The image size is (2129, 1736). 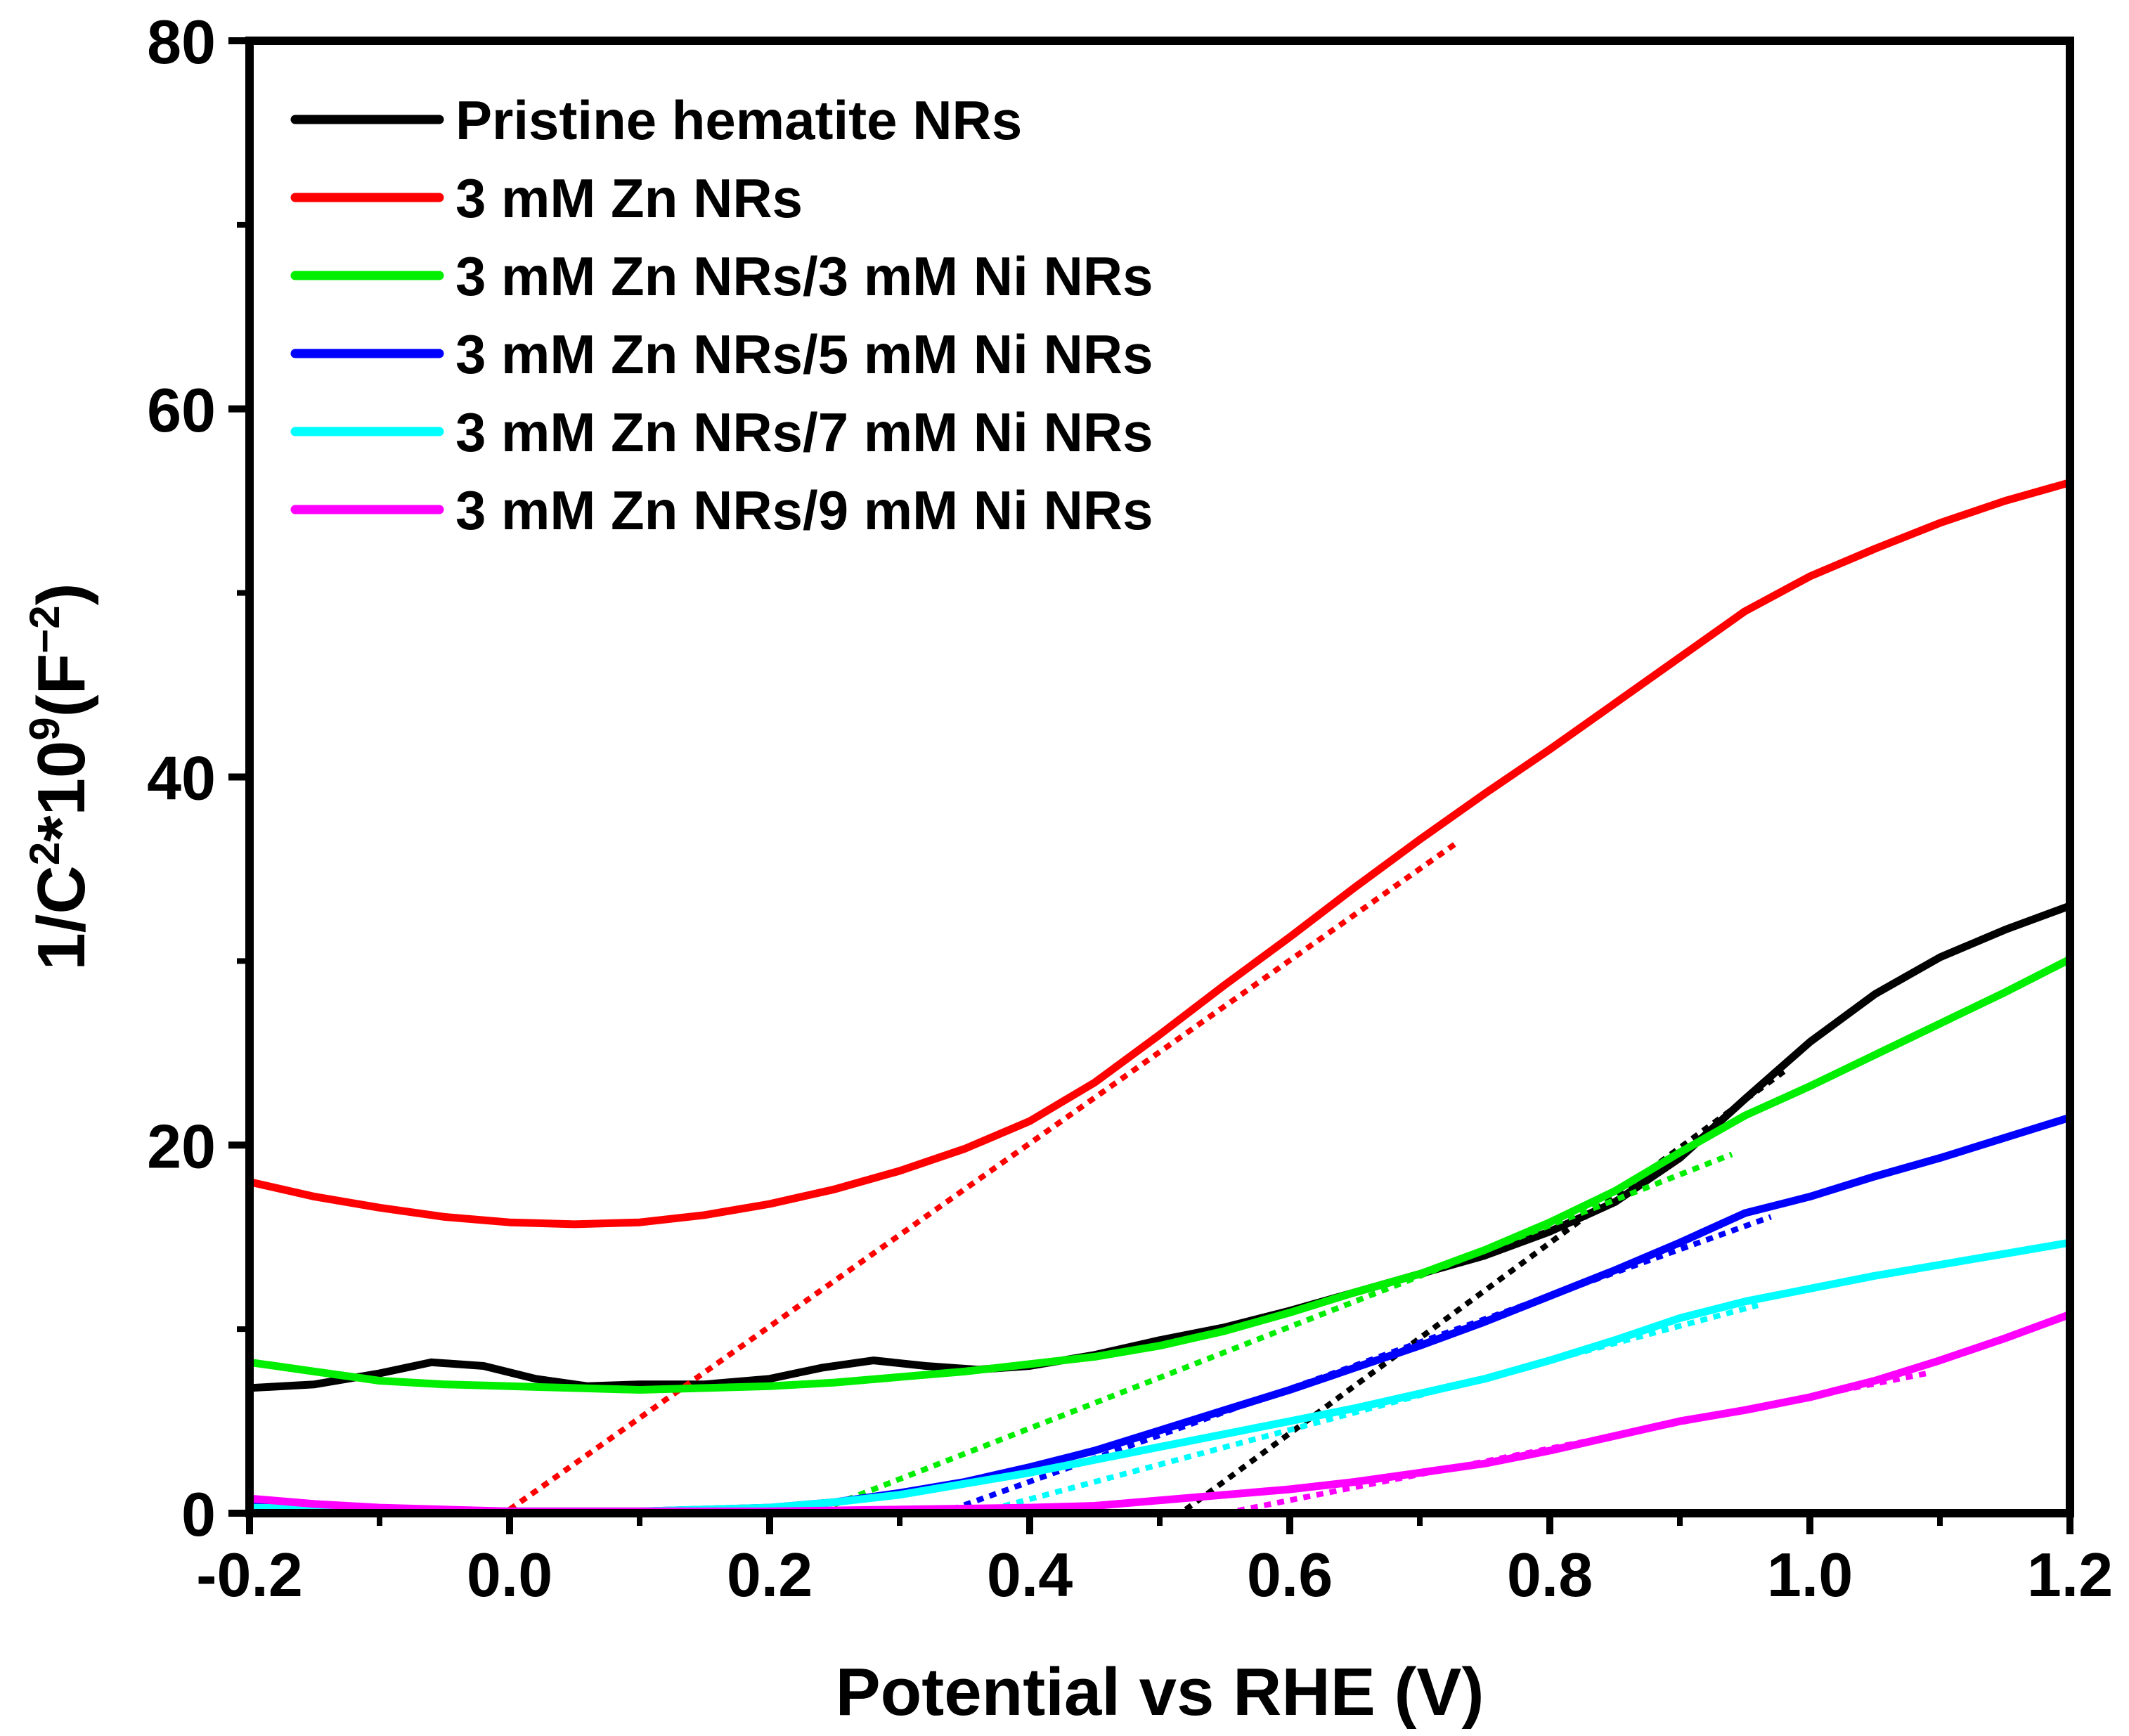 I want to click on y-axis-title: 1/C2*109(F−2), so click(x=60, y=776).